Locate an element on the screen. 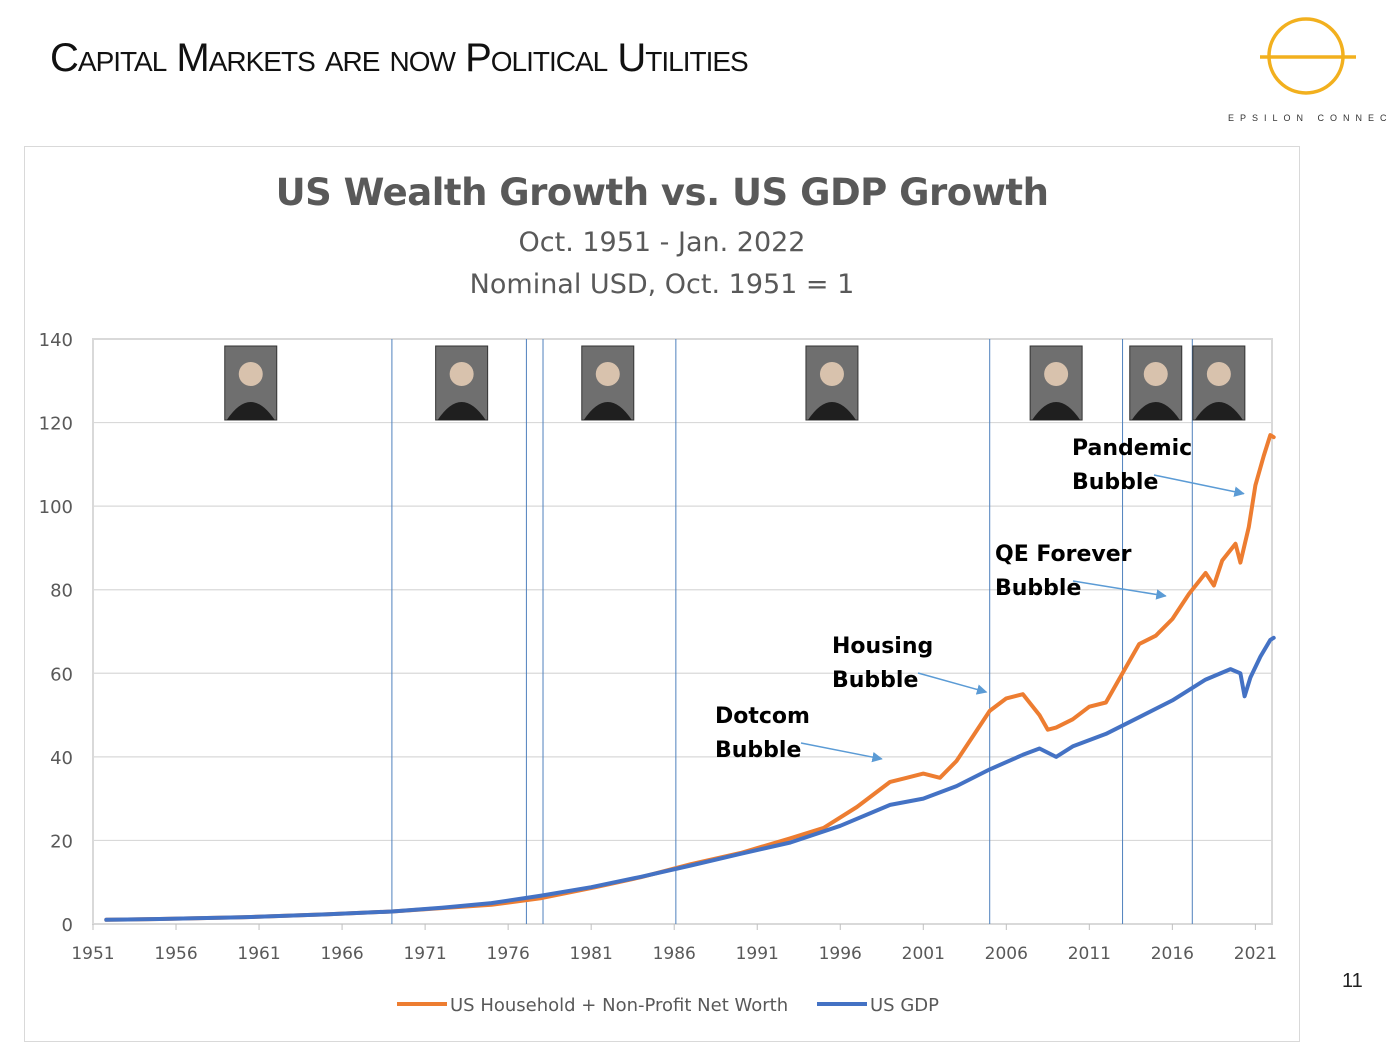 The width and height of the screenshot is (1388, 1047). chart-subtitle-date-range: Oct. 1951 - Jan. 2022 is located at coordinates (662, 242).